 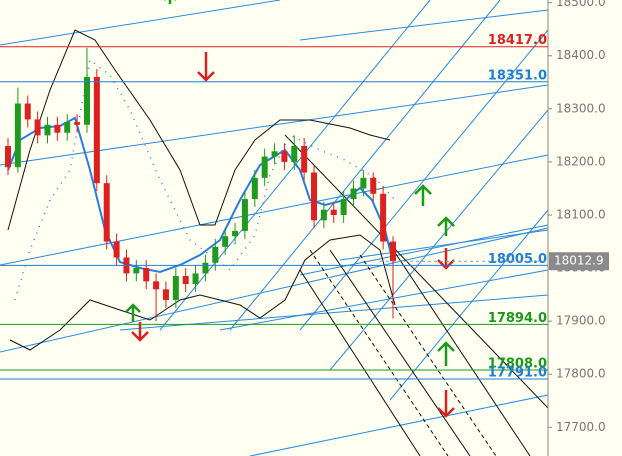 What do you see at coordinates (517, 40) in the screenshot?
I see `level-label: 18417.0` at bounding box center [517, 40].